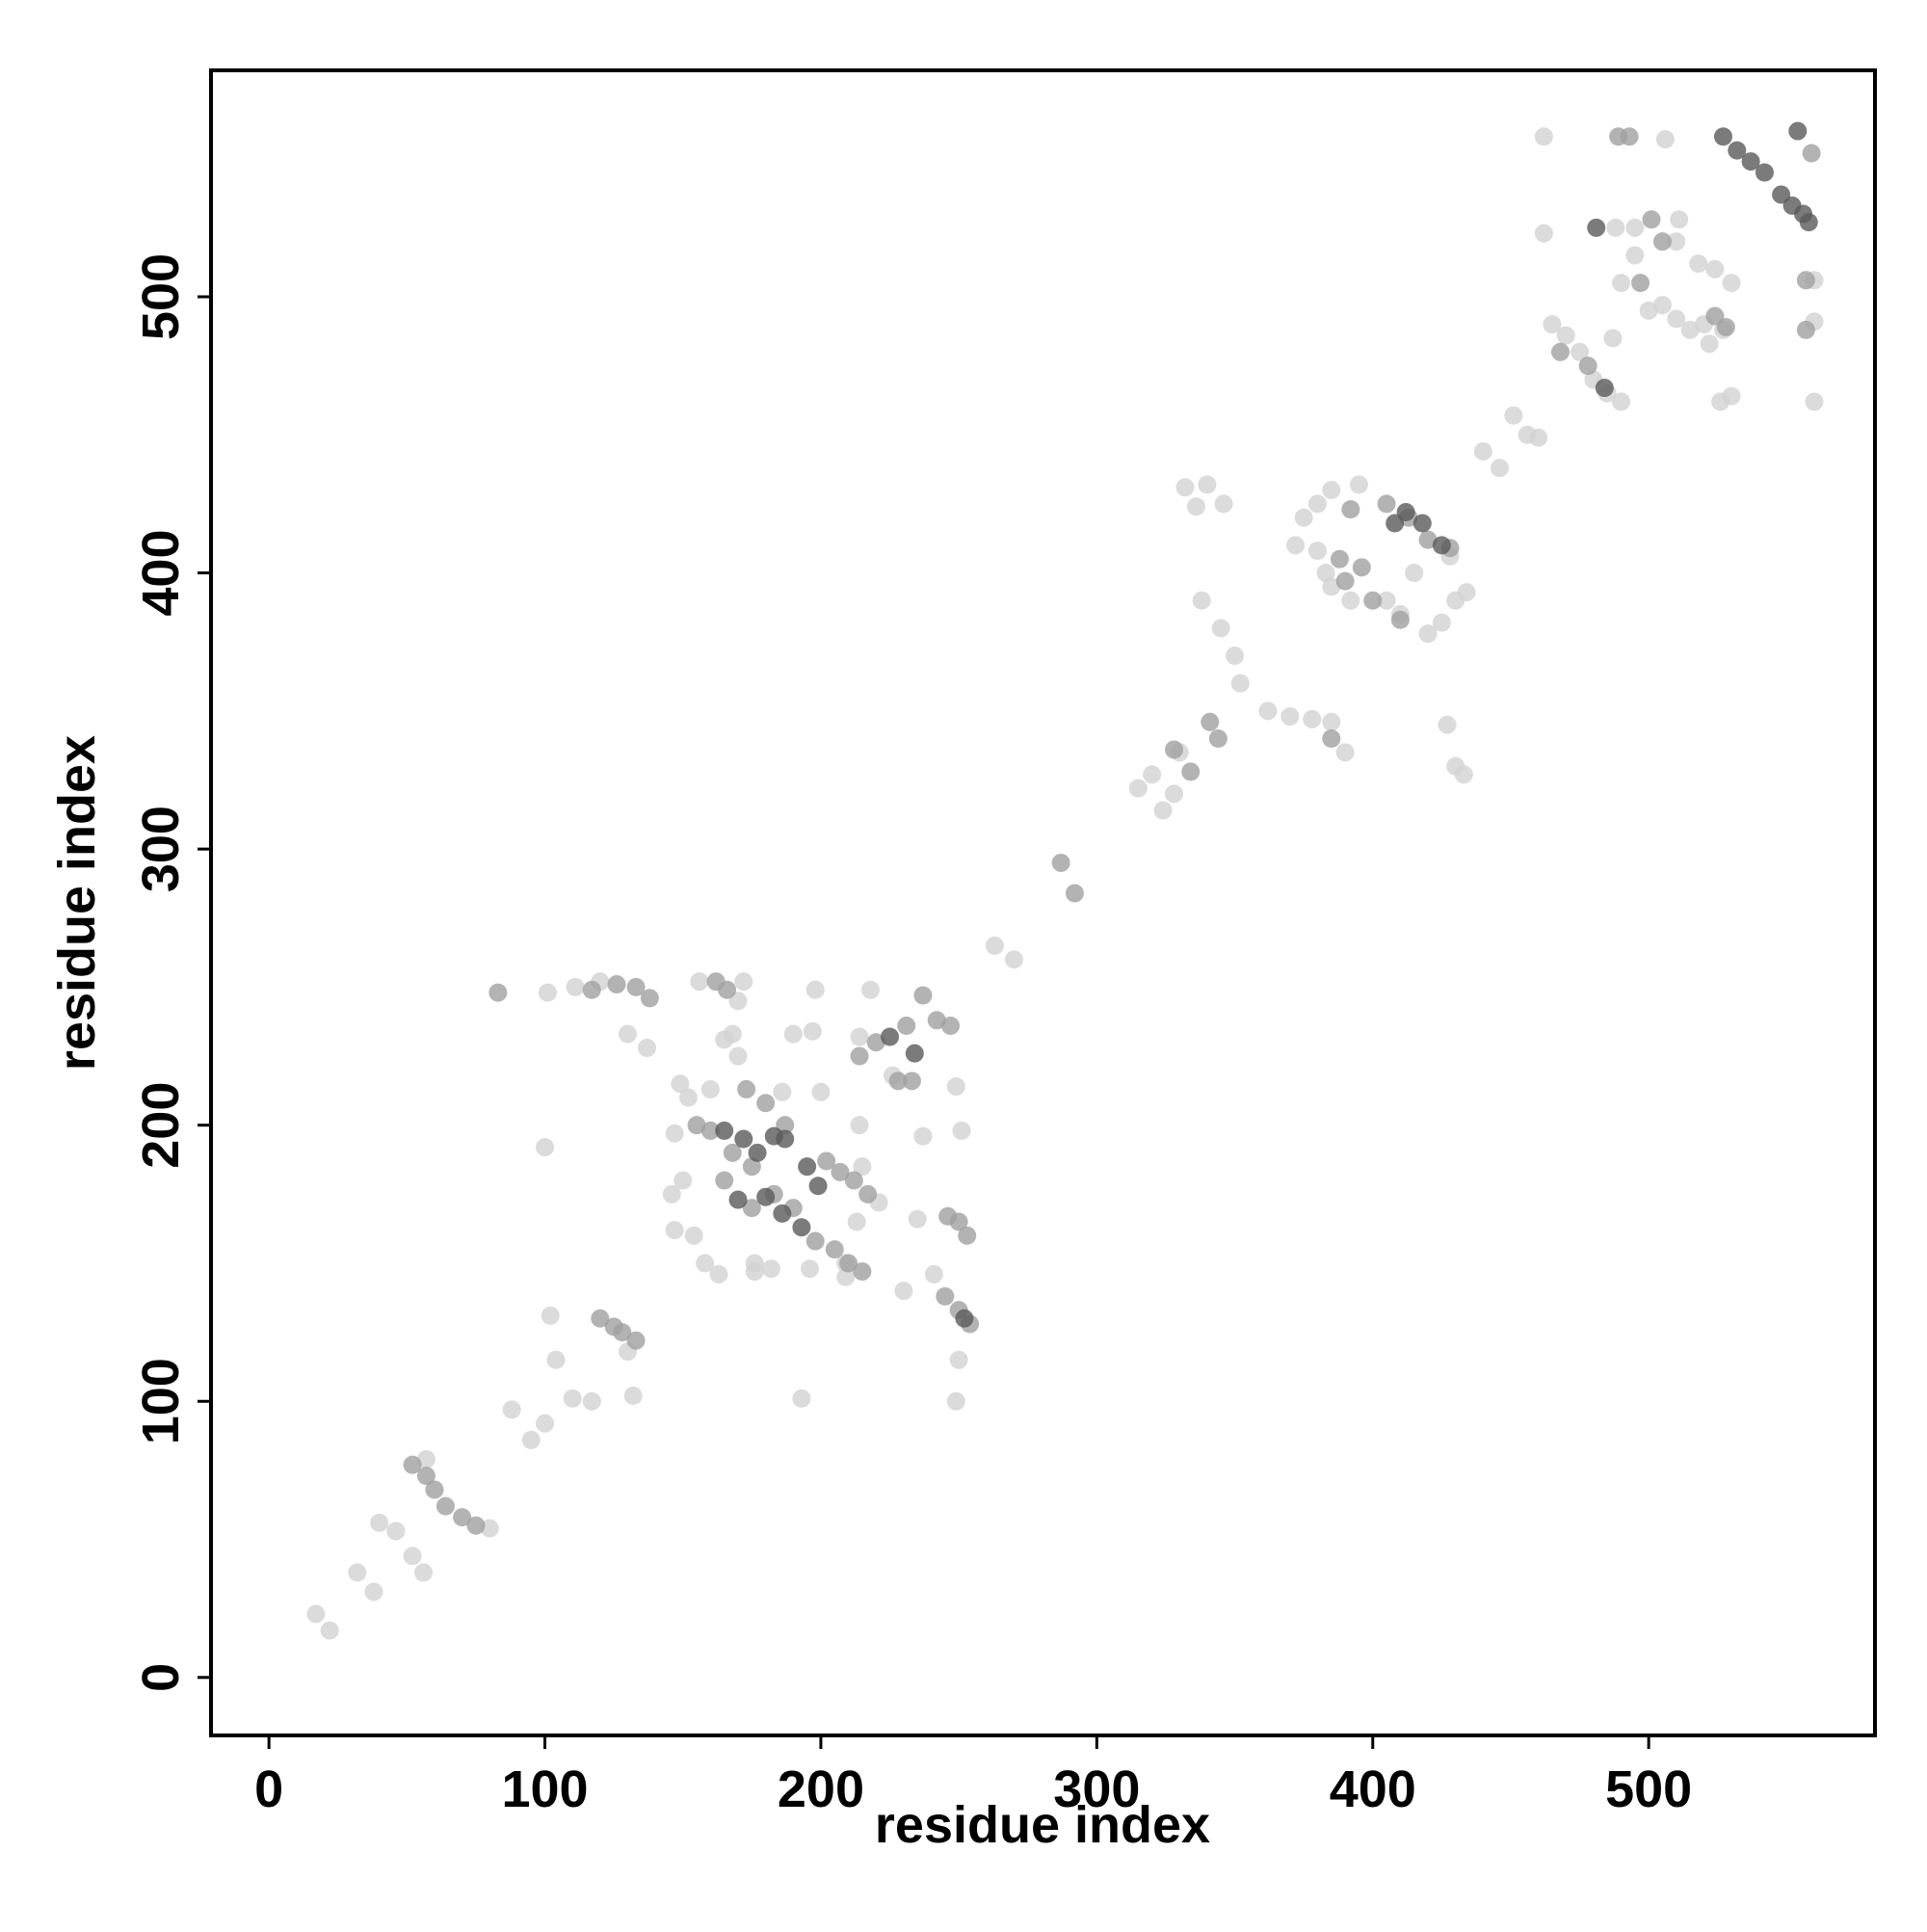  Describe the element at coordinates (161, 572) in the screenshot. I see `y-tick-label: 400` at that location.